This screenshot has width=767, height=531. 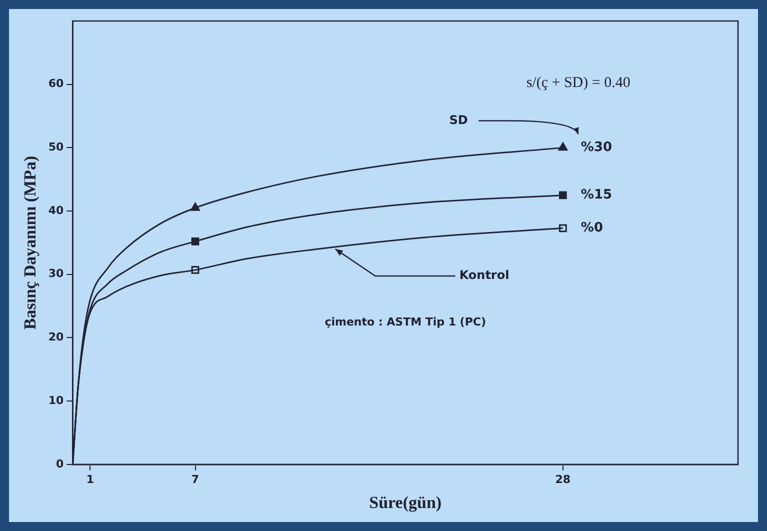 What do you see at coordinates (405, 502) in the screenshot?
I see `x-axis-title: Süre(gün)` at bounding box center [405, 502].